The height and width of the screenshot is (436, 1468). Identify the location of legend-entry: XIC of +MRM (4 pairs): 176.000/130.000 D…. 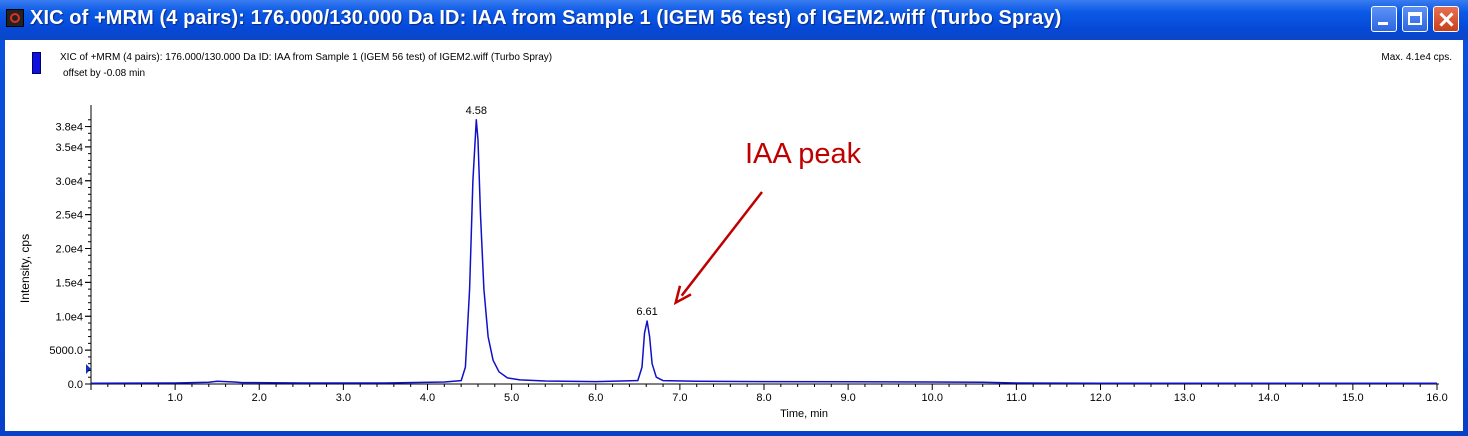
(306, 57).